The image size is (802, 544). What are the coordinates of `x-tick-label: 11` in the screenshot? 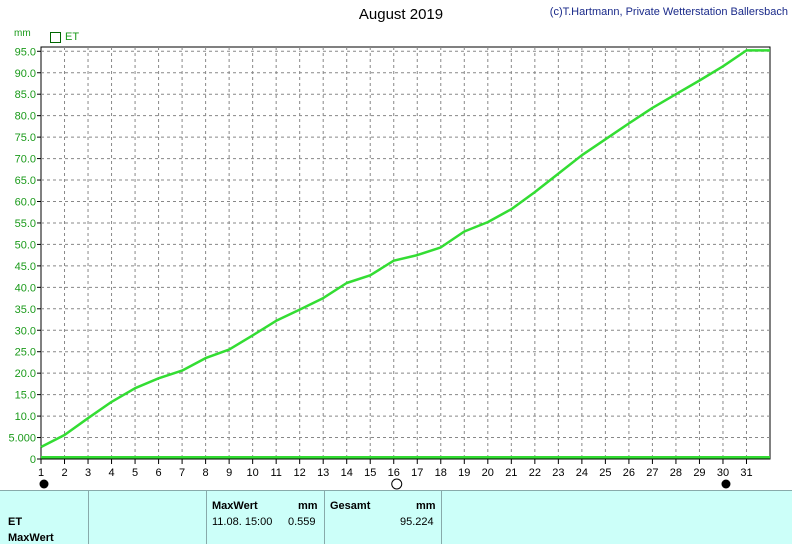 It's located at (275, 473).